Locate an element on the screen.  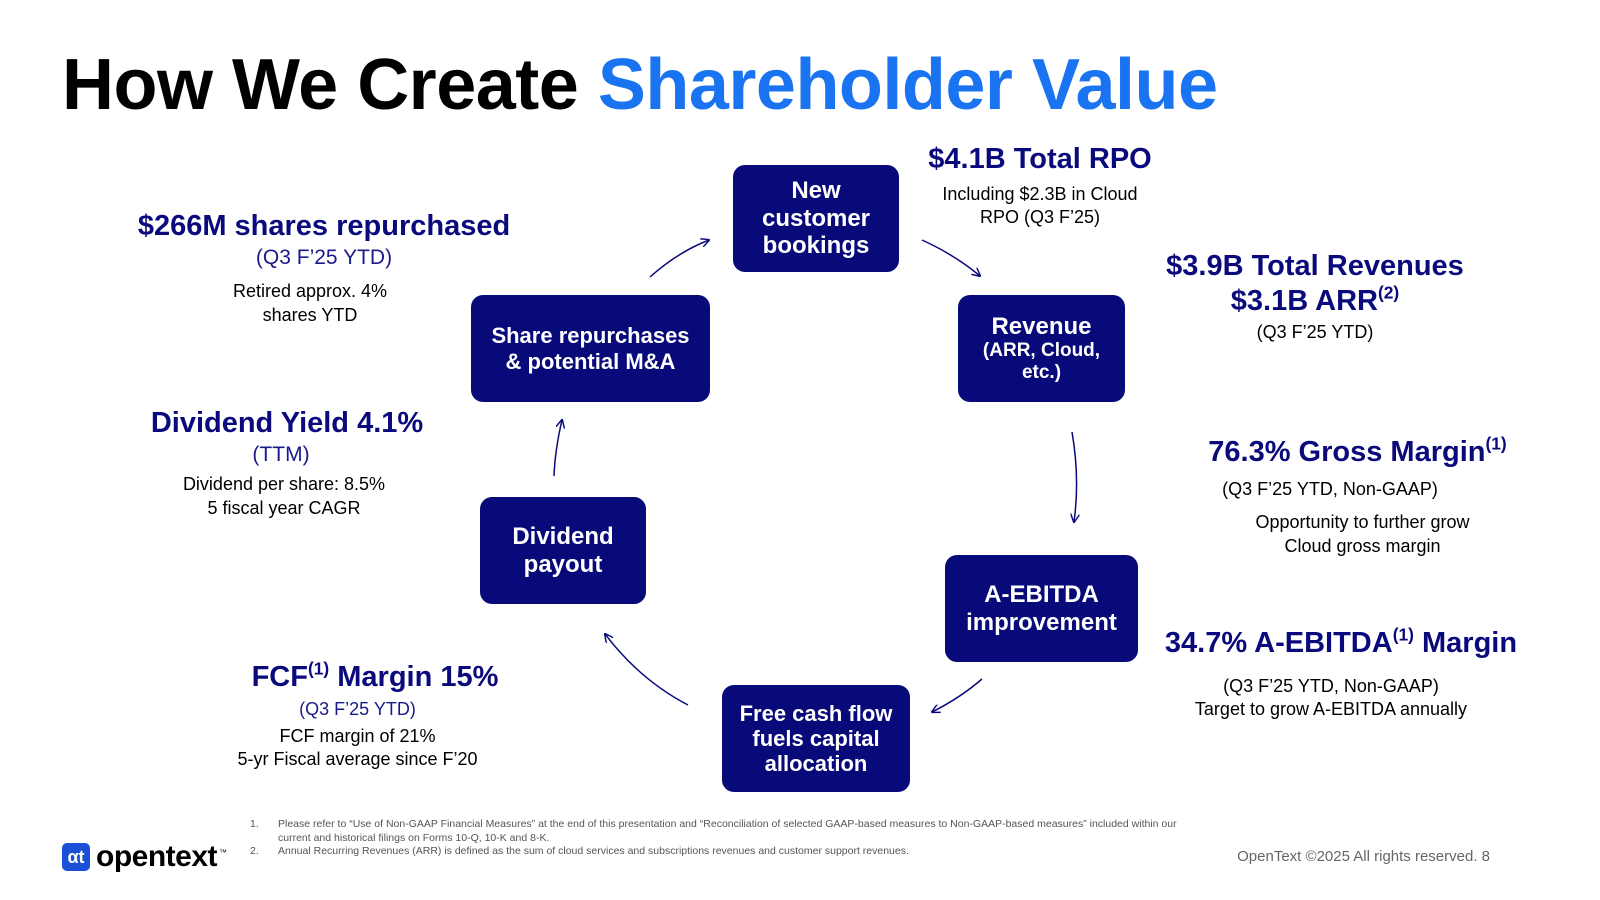
box-label: Share repurchases & potential M&A is located at coordinates (590, 348).